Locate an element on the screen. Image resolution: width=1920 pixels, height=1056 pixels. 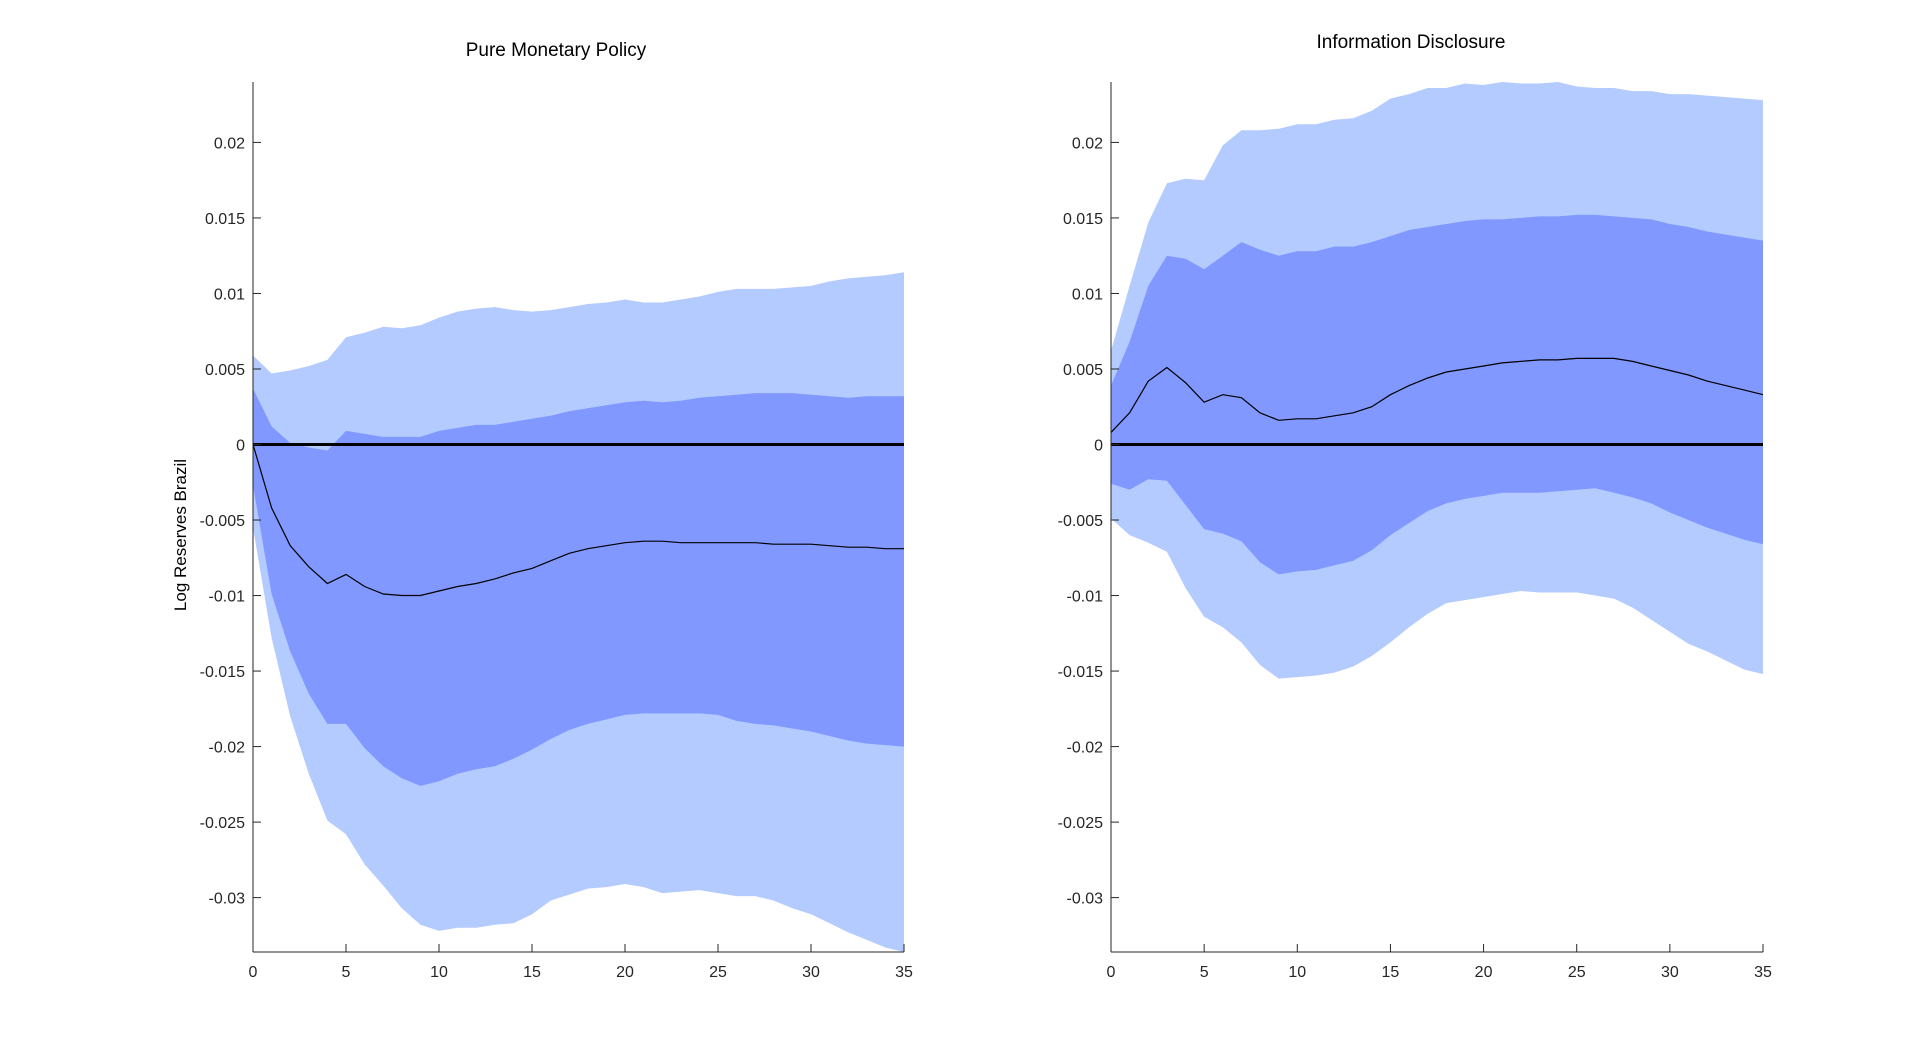
y-axis-label: Log Reserves Brazil is located at coordinates (180, 535).